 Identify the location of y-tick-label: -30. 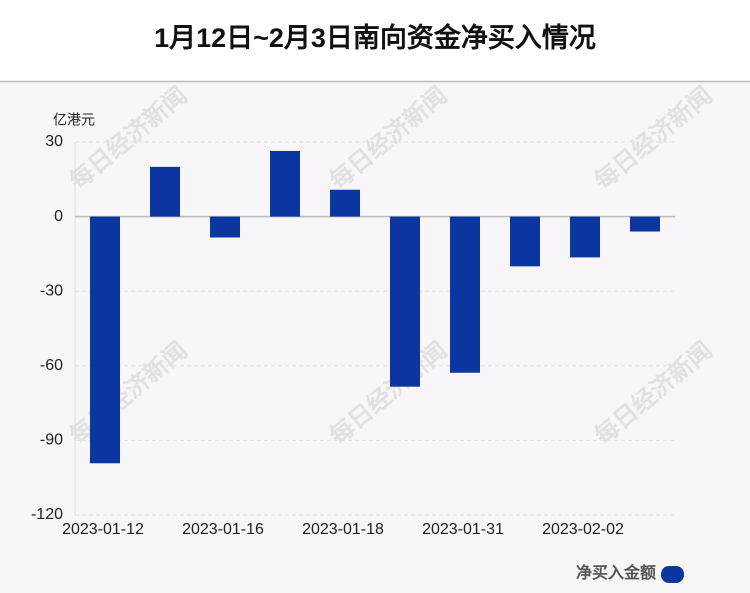
(51, 290).